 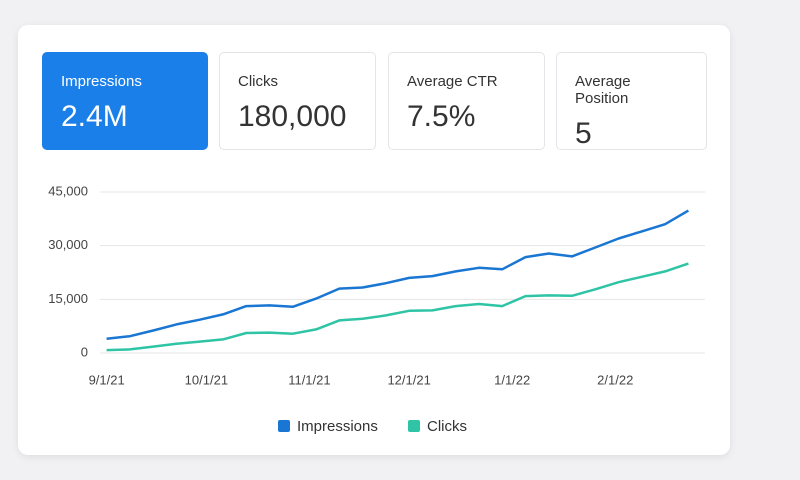 What do you see at coordinates (441, 116) in the screenshot?
I see `metric-value: 7.5%` at bounding box center [441, 116].